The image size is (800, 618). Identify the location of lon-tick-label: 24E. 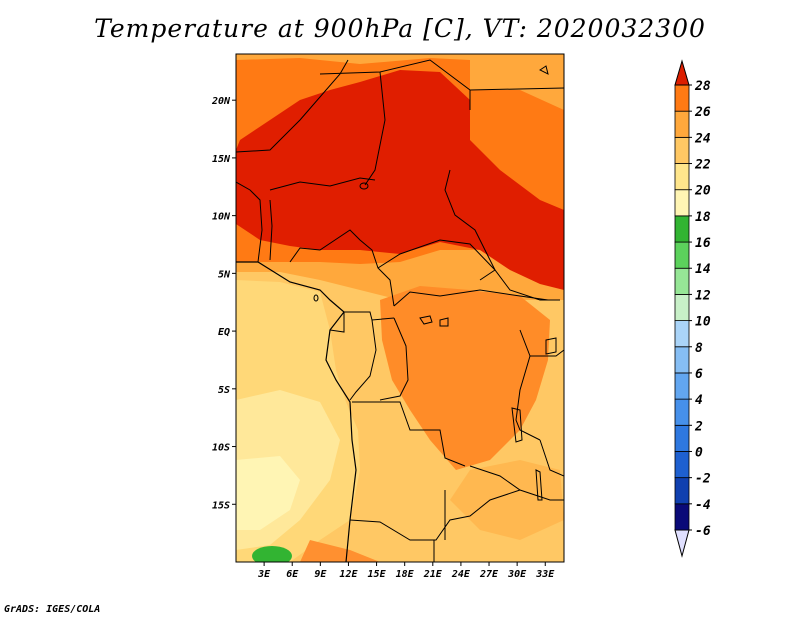
(461, 574).